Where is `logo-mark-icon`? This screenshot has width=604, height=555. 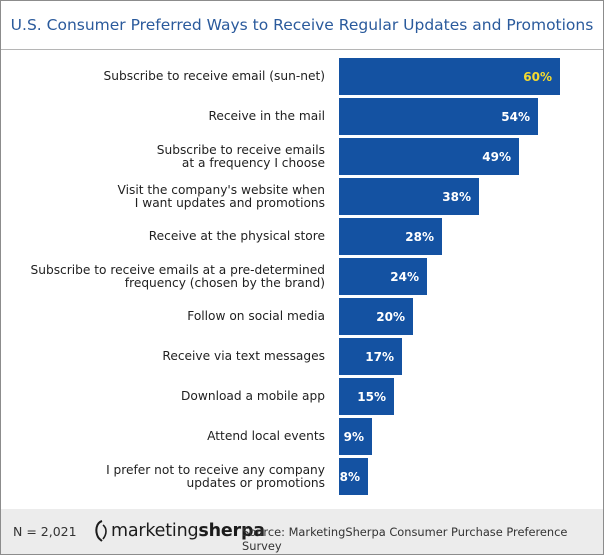 logo-mark-icon is located at coordinates (101, 531).